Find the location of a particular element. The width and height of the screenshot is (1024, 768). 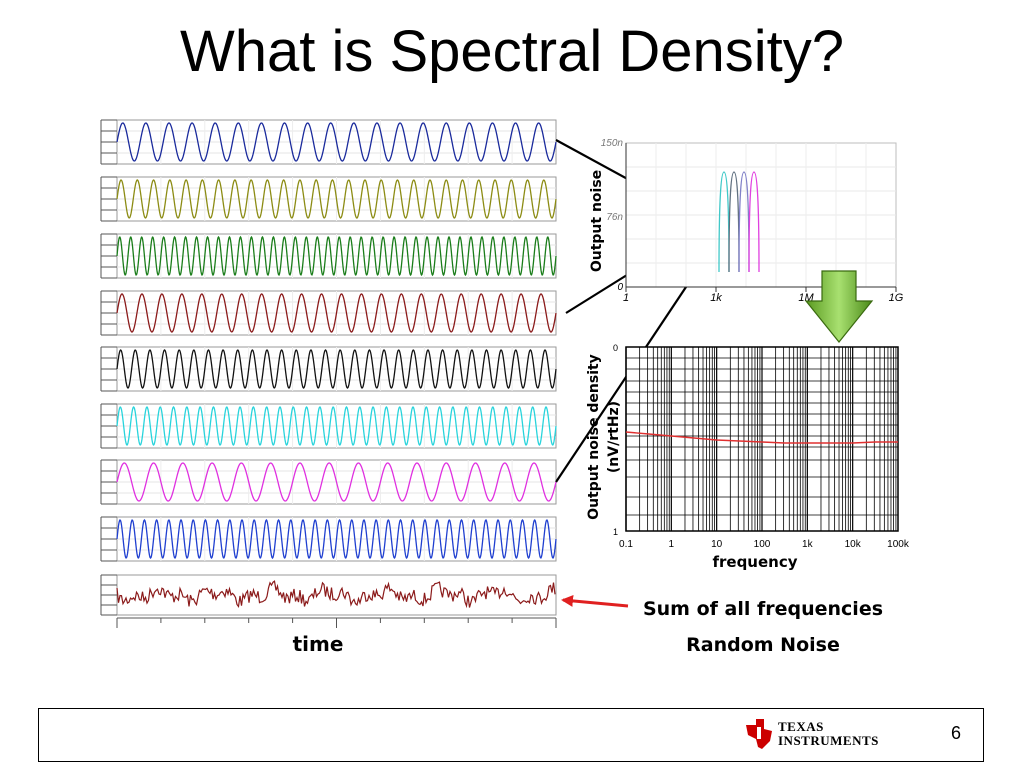

slide-title: What is Spectral Density? is located at coordinates (512, 51).